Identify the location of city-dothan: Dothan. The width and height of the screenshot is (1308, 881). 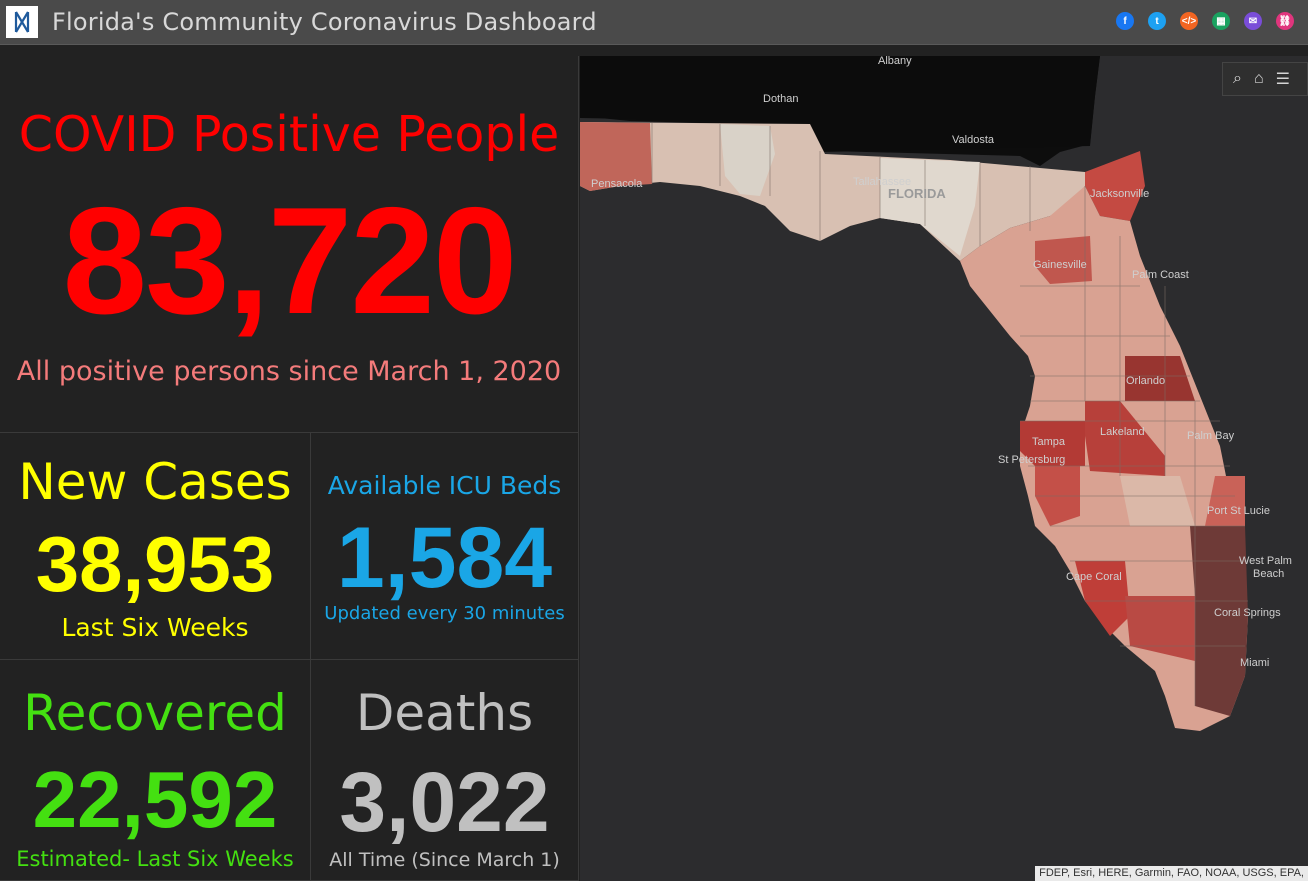
(780, 99).